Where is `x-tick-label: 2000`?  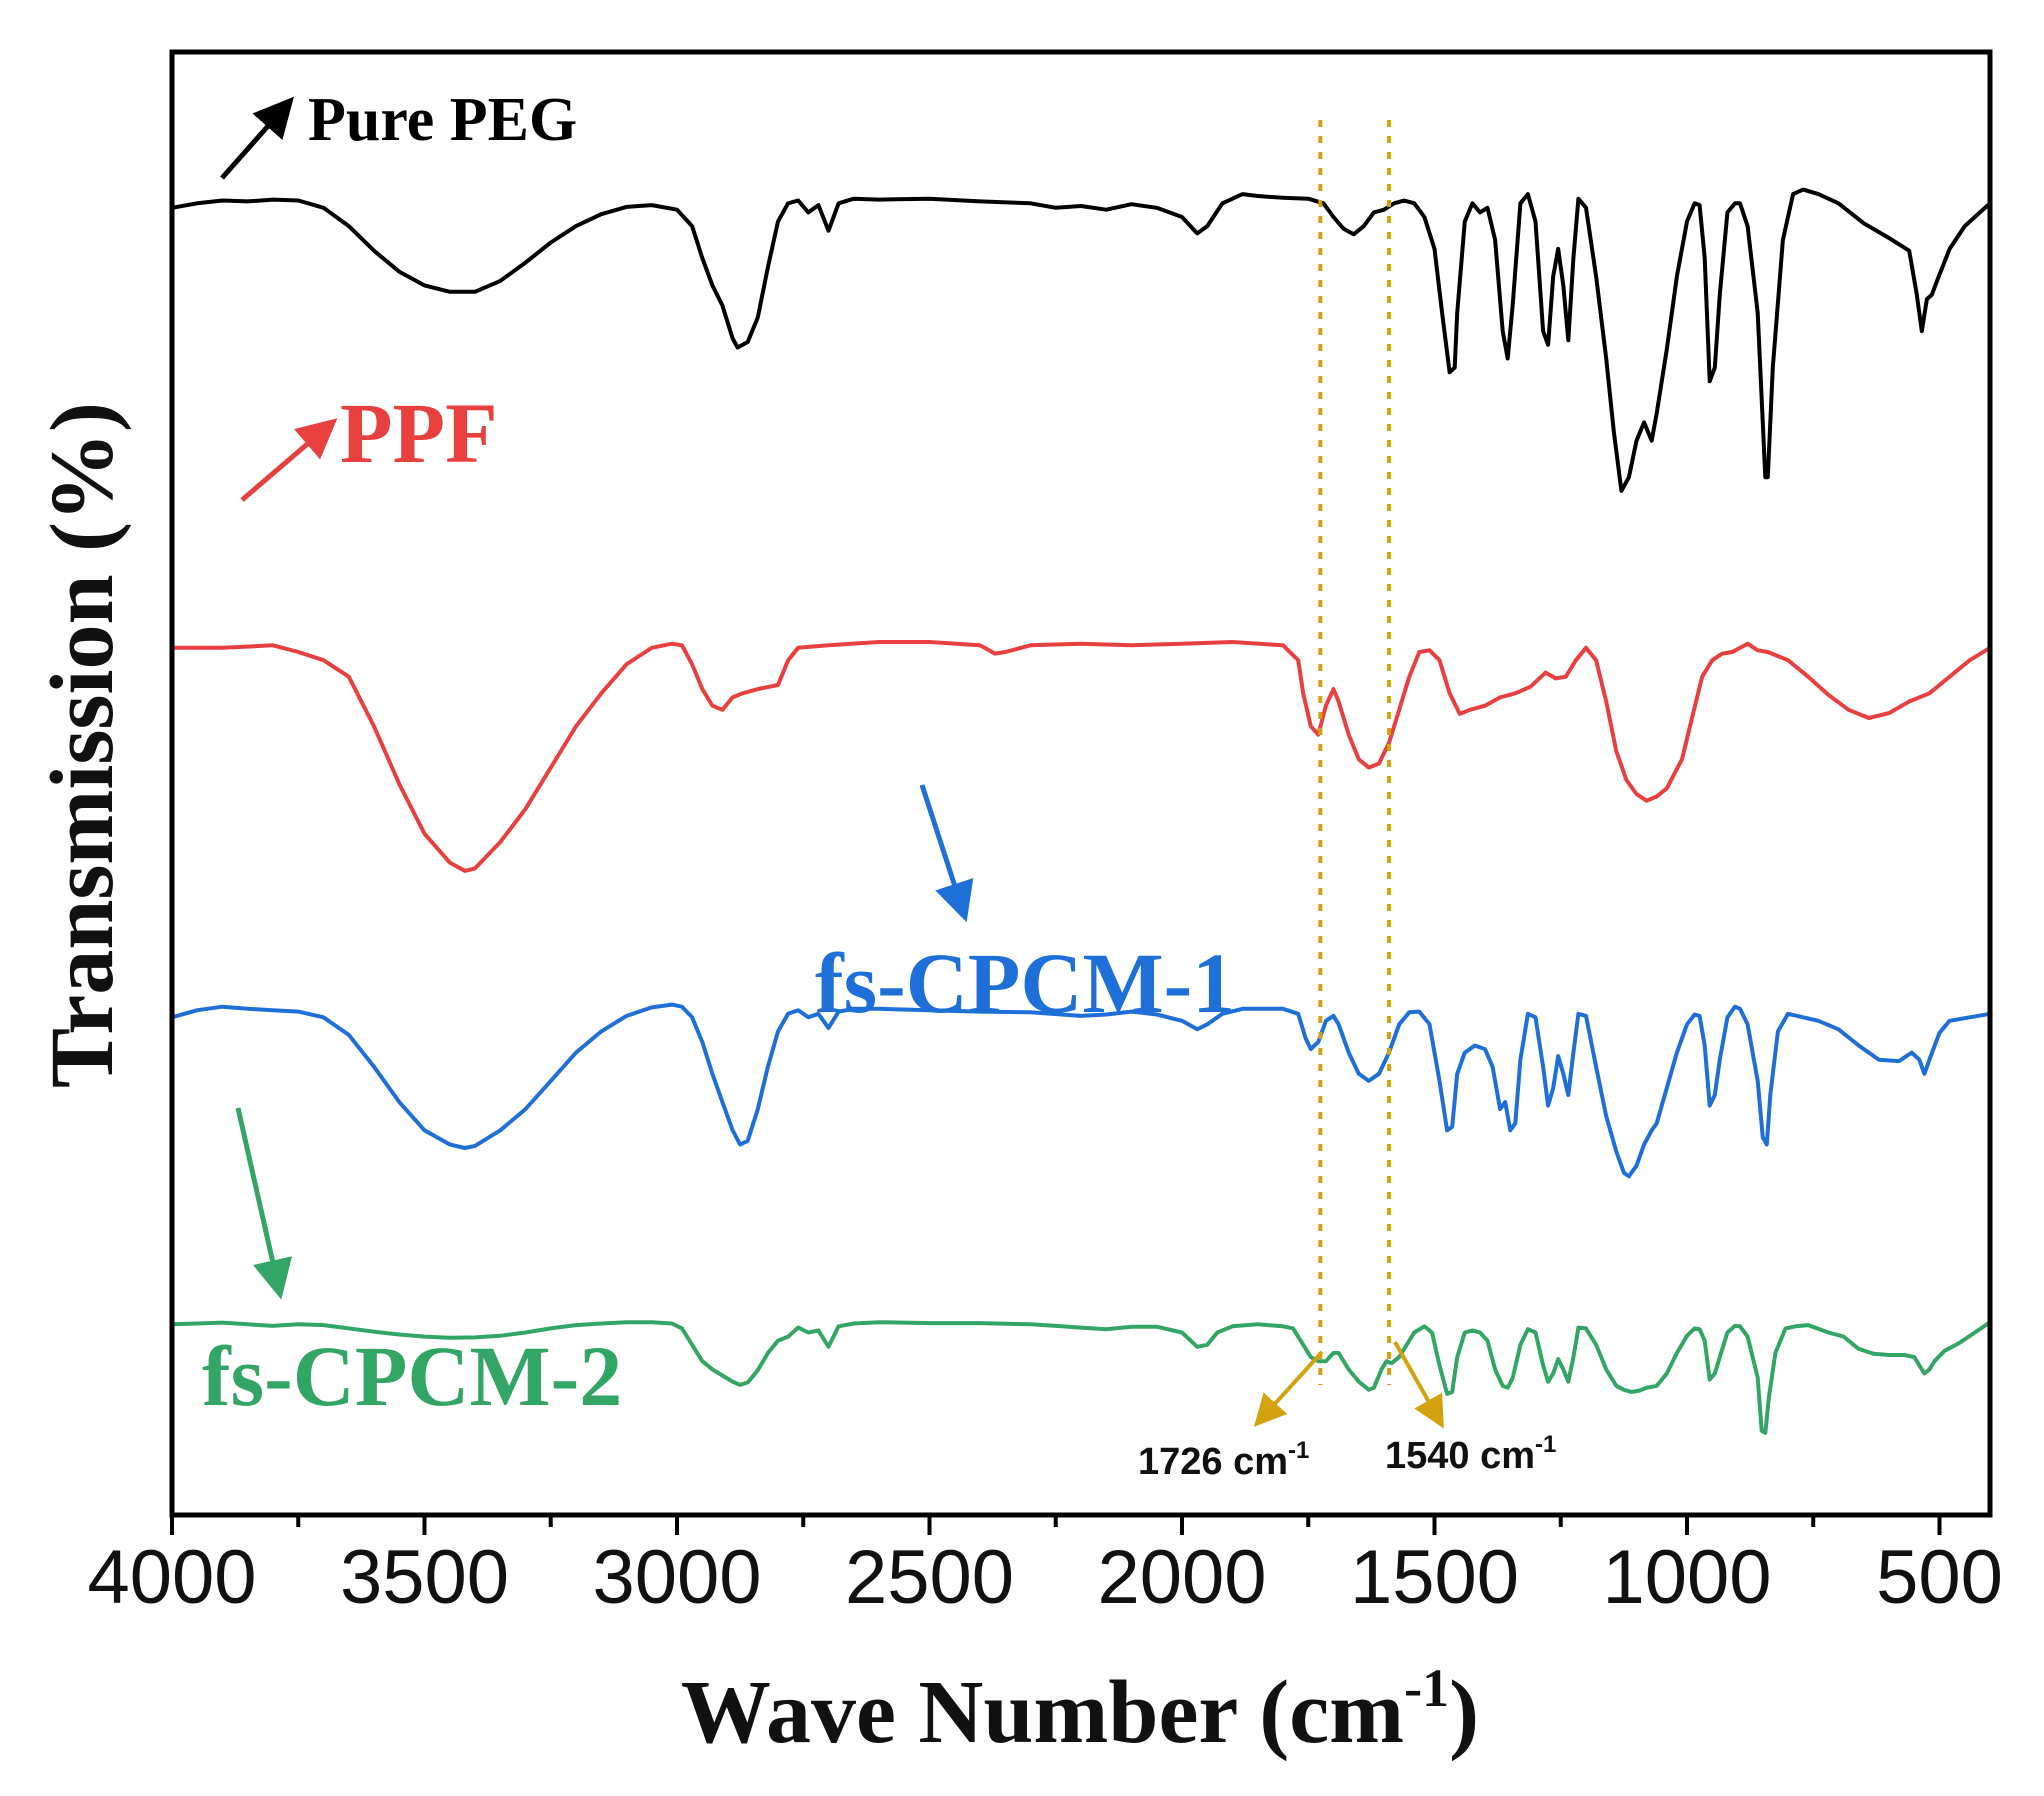
x-tick-label: 2000 is located at coordinates (1181, 1577).